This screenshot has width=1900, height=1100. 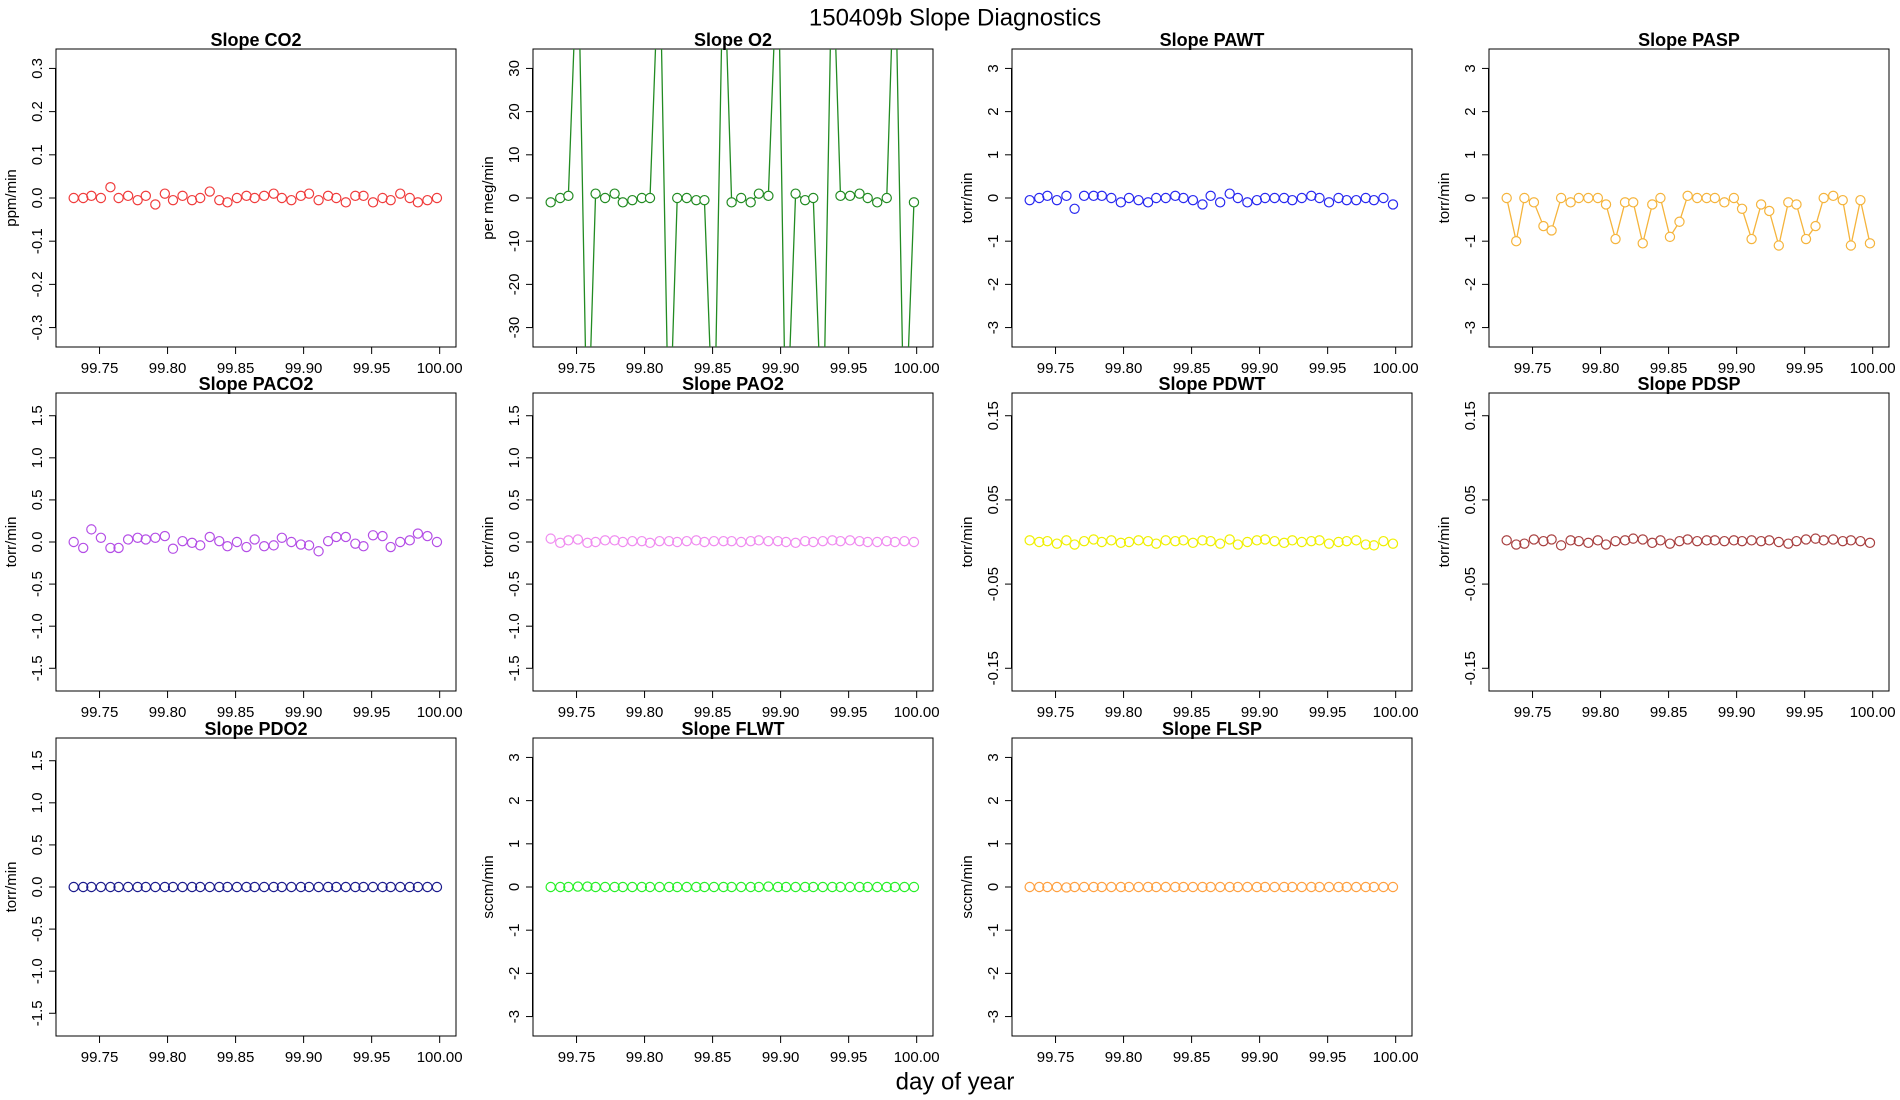 I want to click on y-tick-label: 0, so click(x=514, y=887).